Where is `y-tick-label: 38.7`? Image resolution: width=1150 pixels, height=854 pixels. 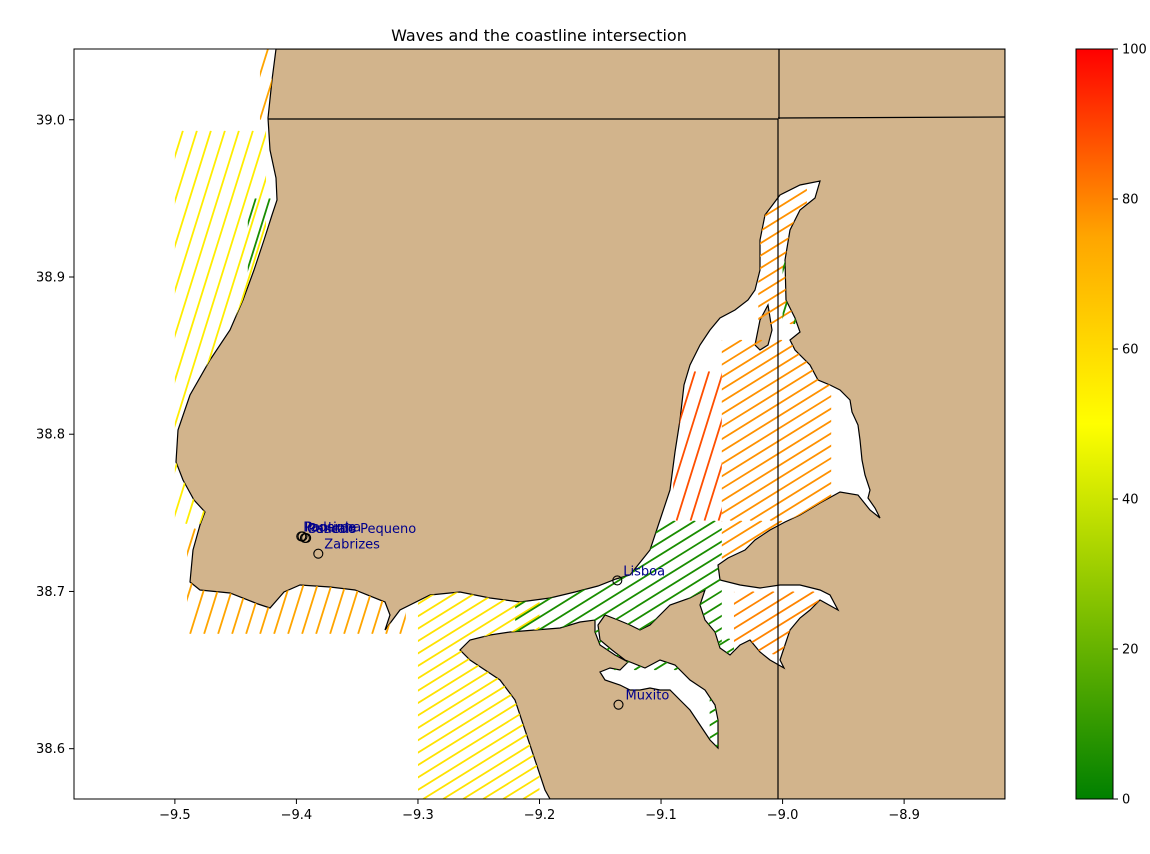 y-tick-label: 38.7 is located at coordinates (50, 592).